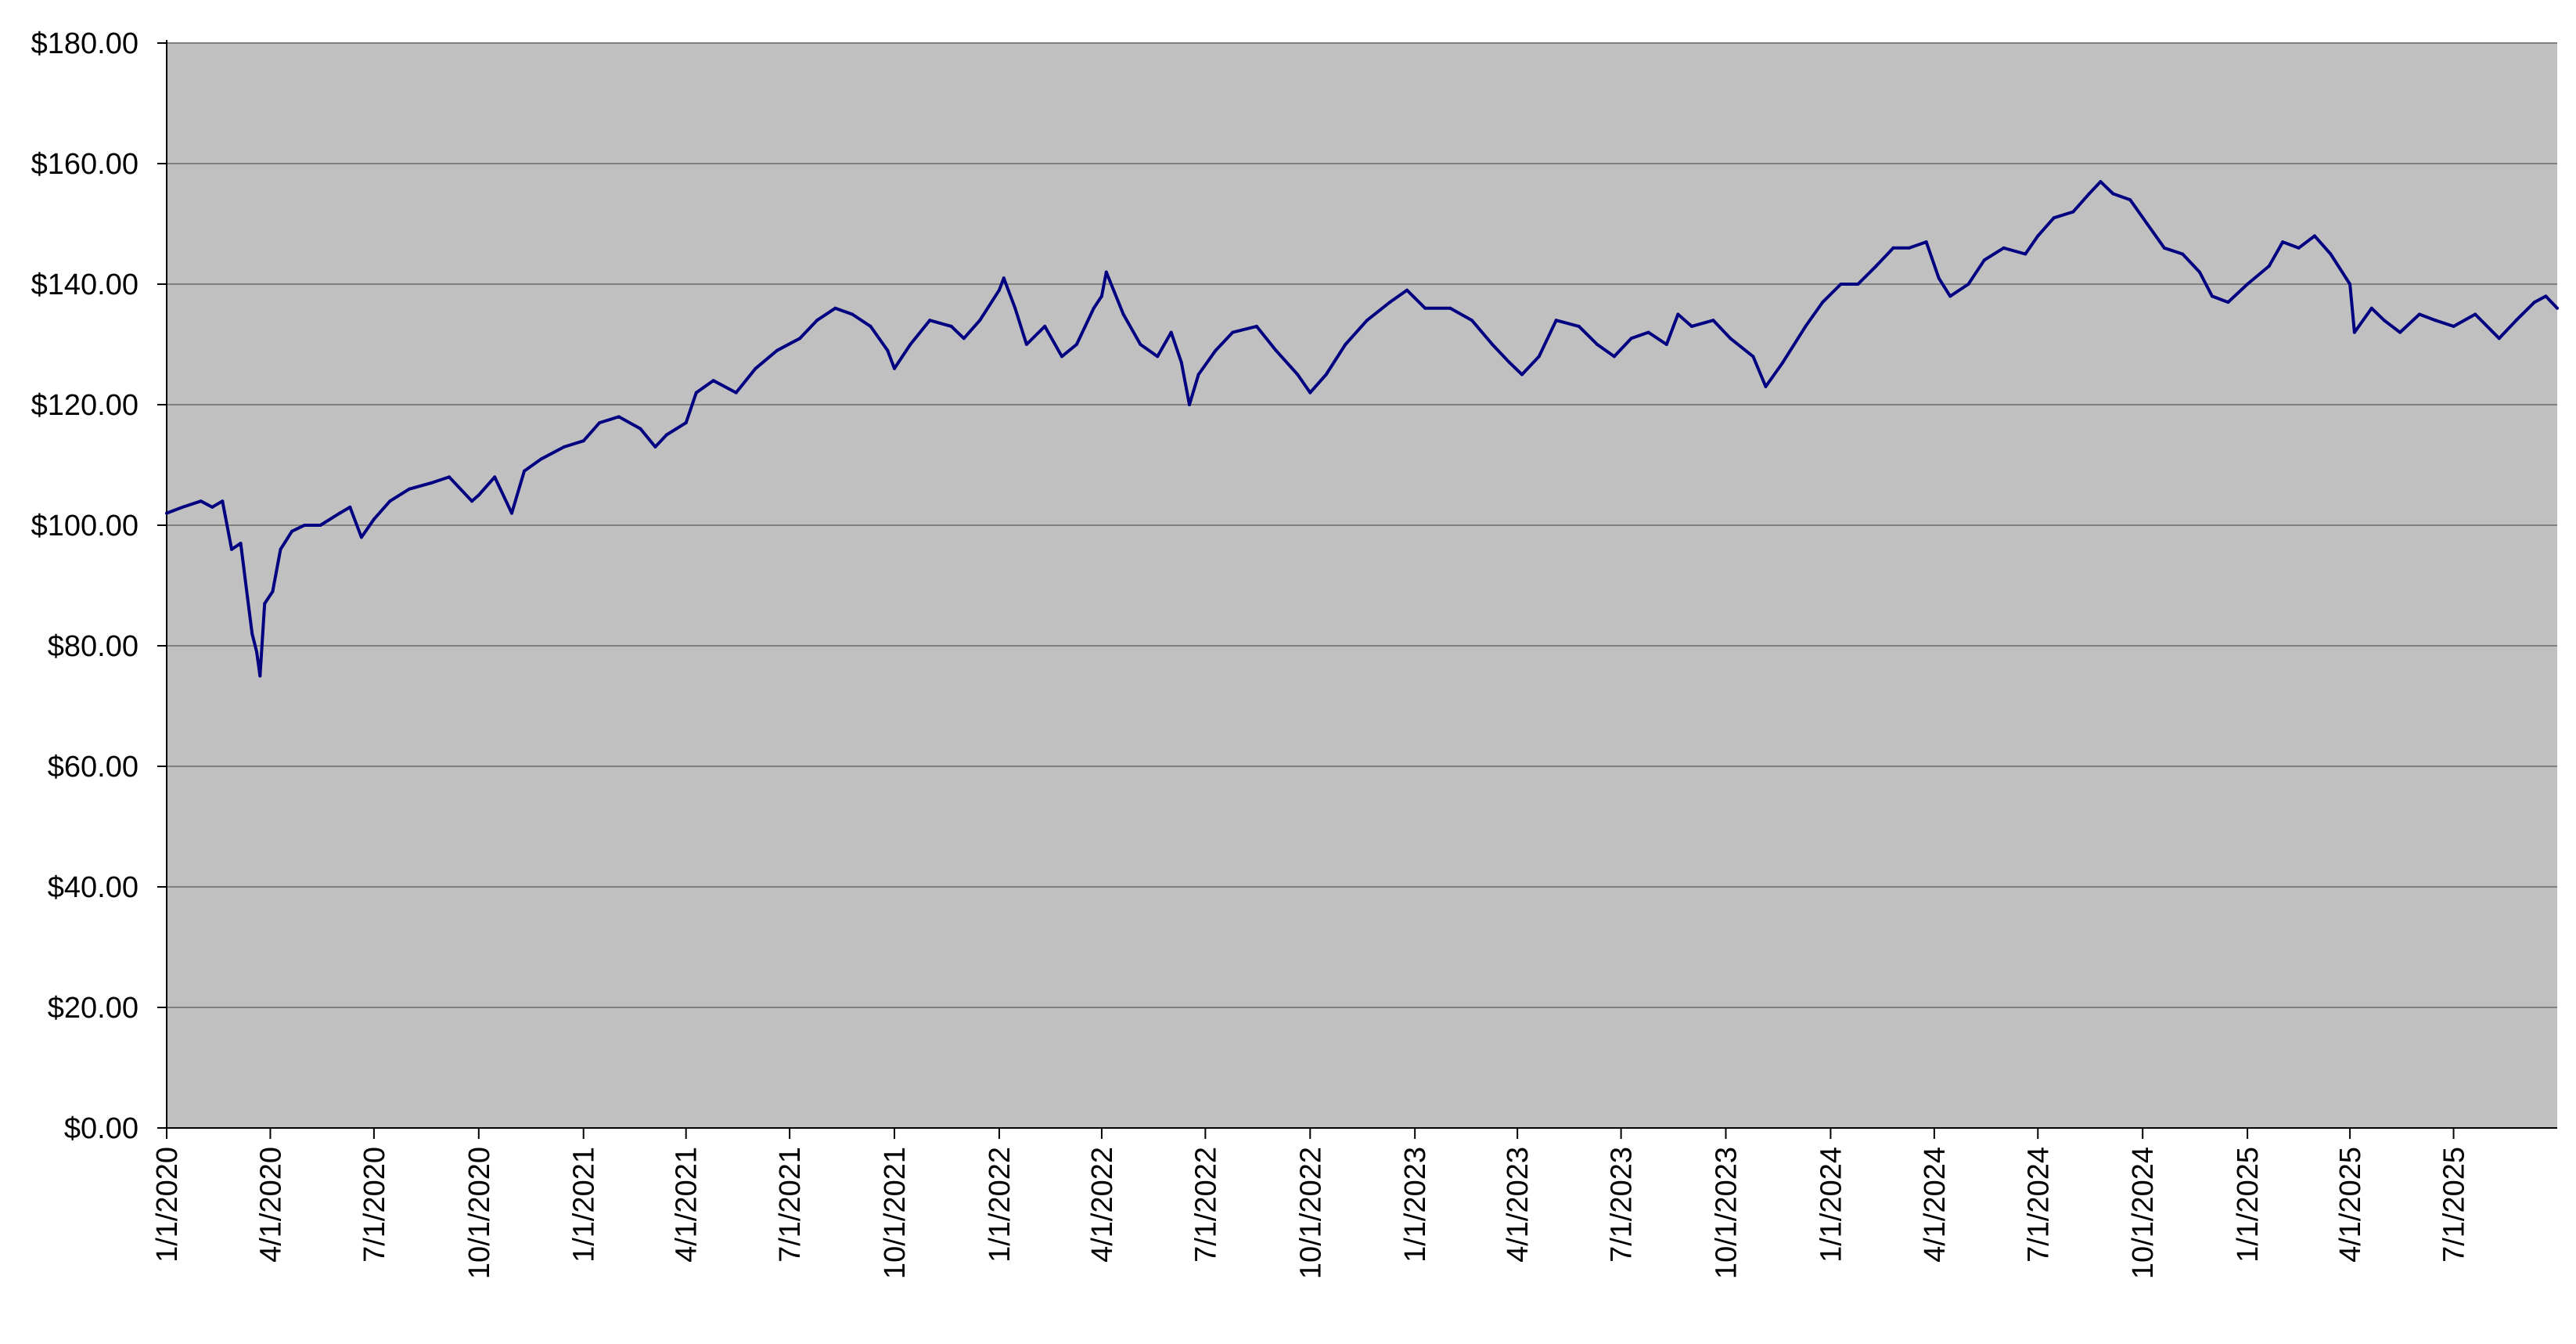 This screenshot has width=2576, height=1344. What do you see at coordinates (94, 646) in the screenshot?
I see `y-tick-label: $80.00` at bounding box center [94, 646].